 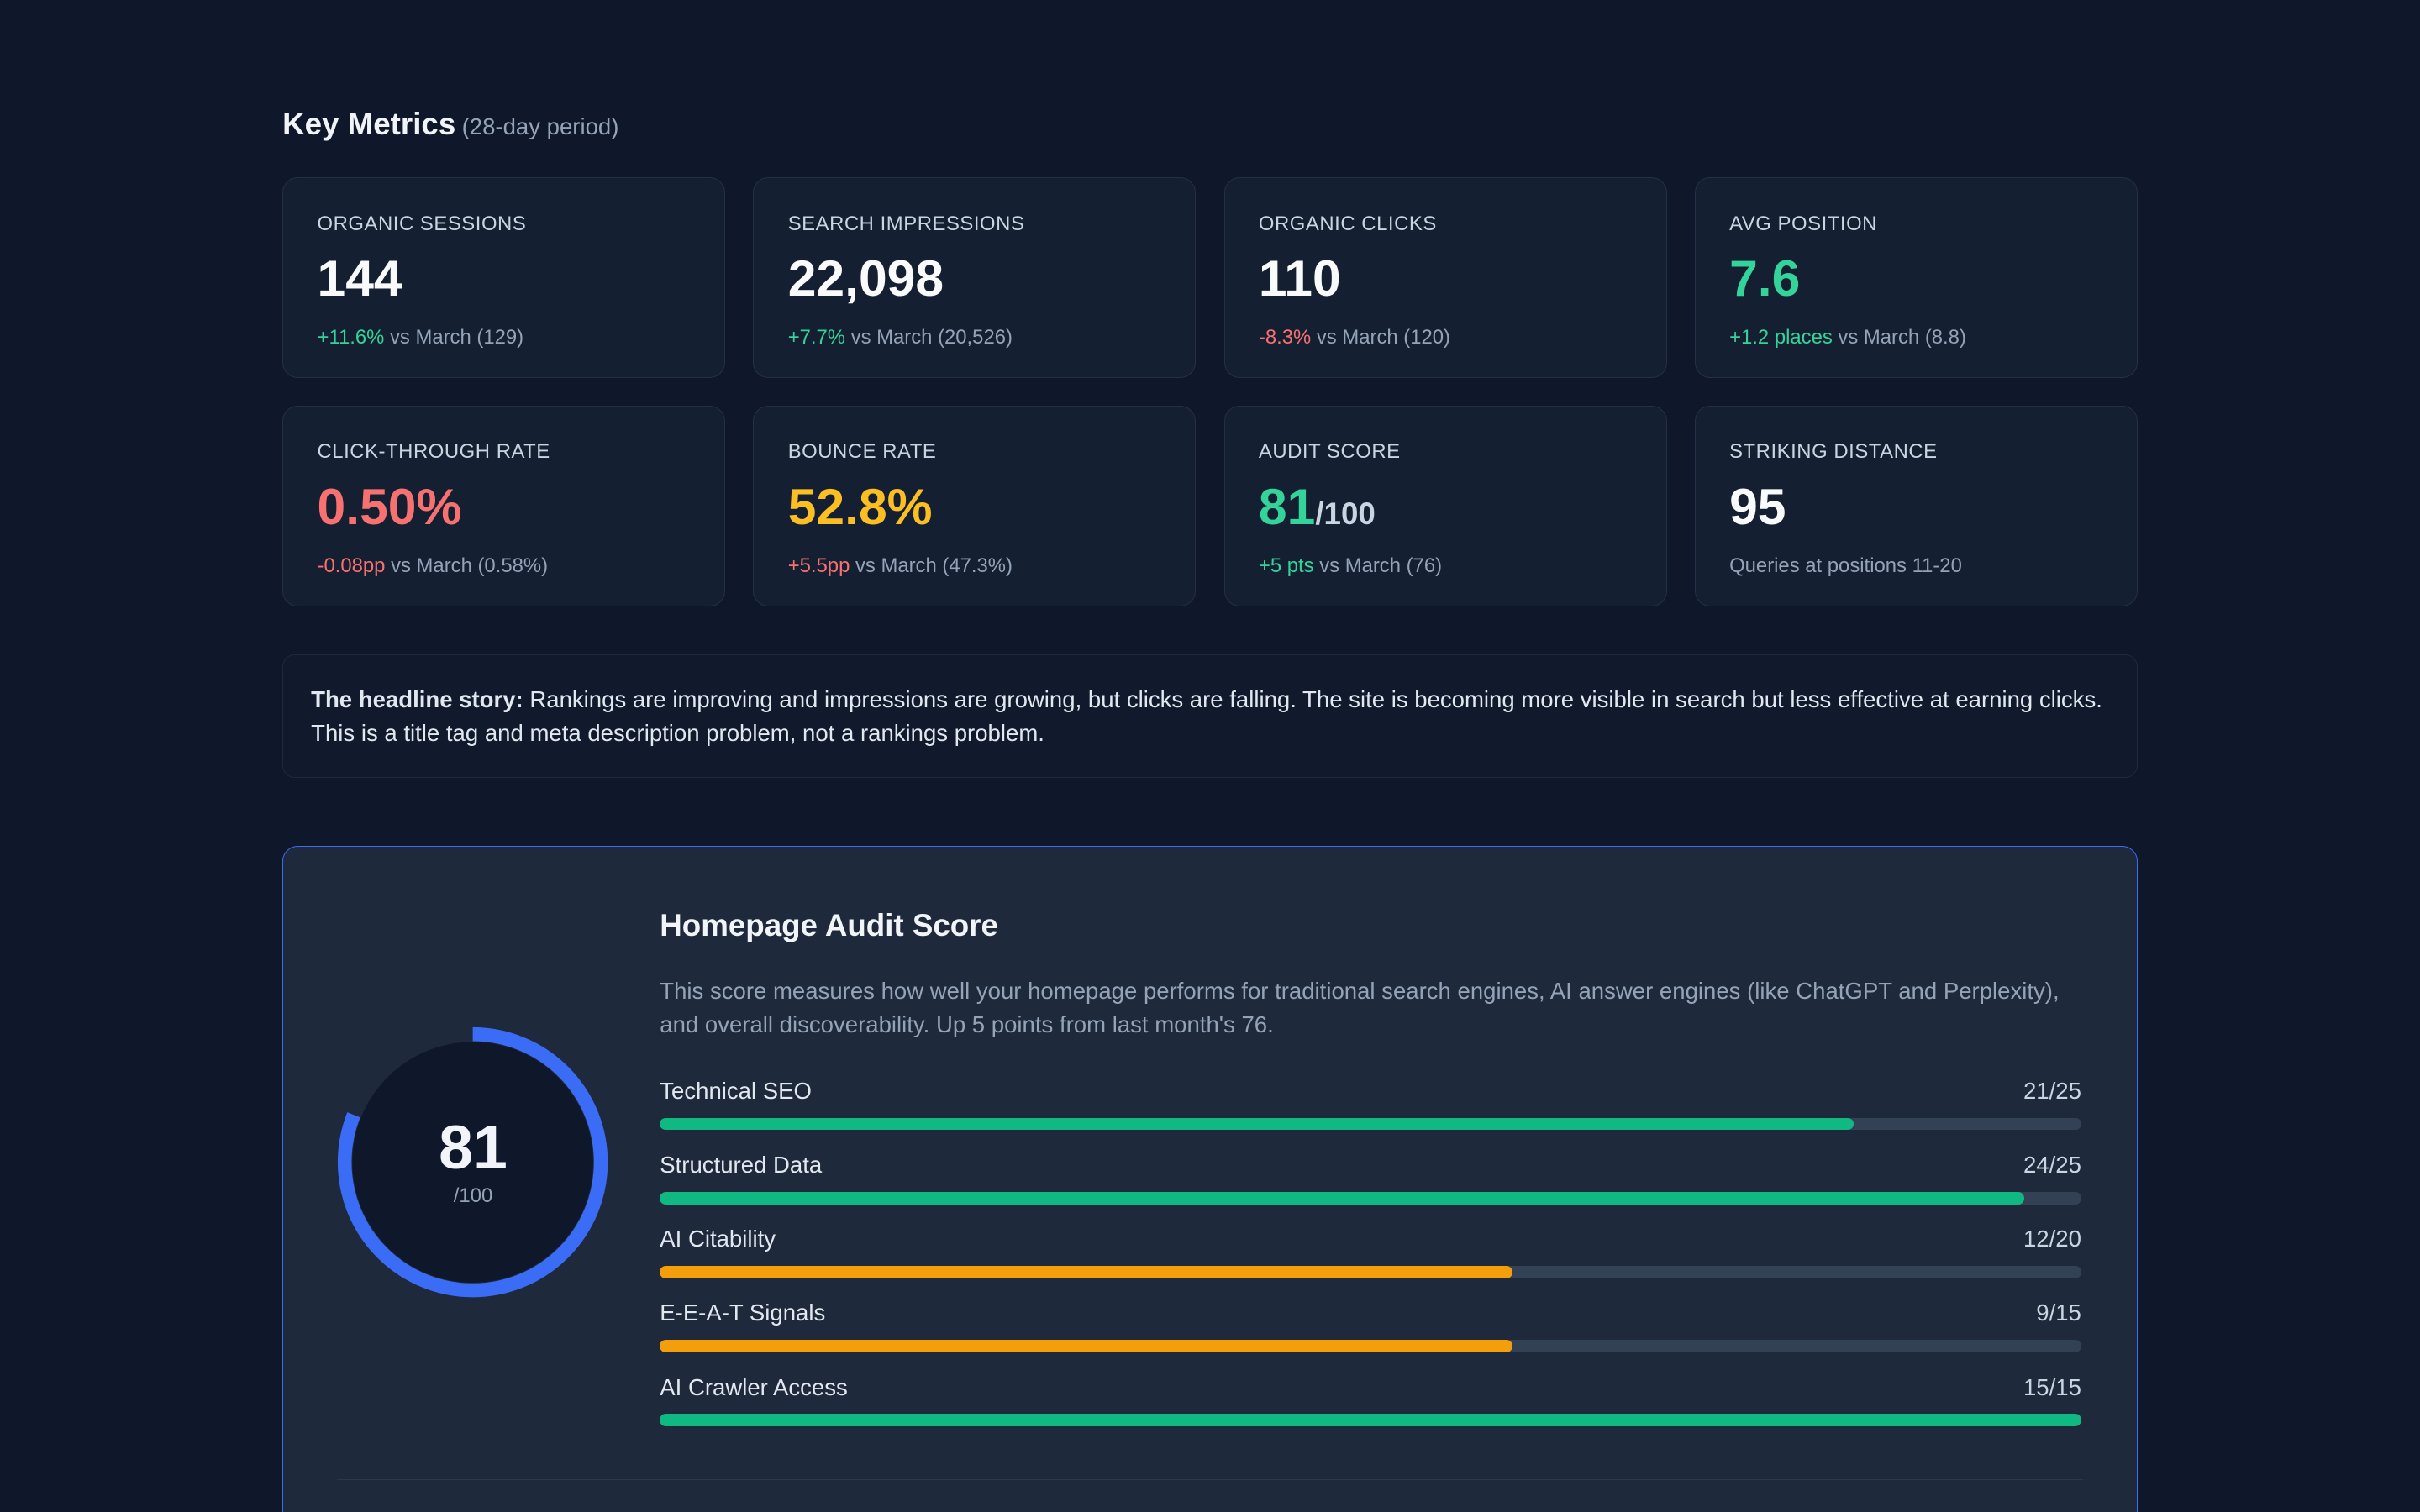 What do you see at coordinates (1833, 452) in the screenshot?
I see `metric-label: STRIKING DISTANCE` at bounding box center [1833, 452].